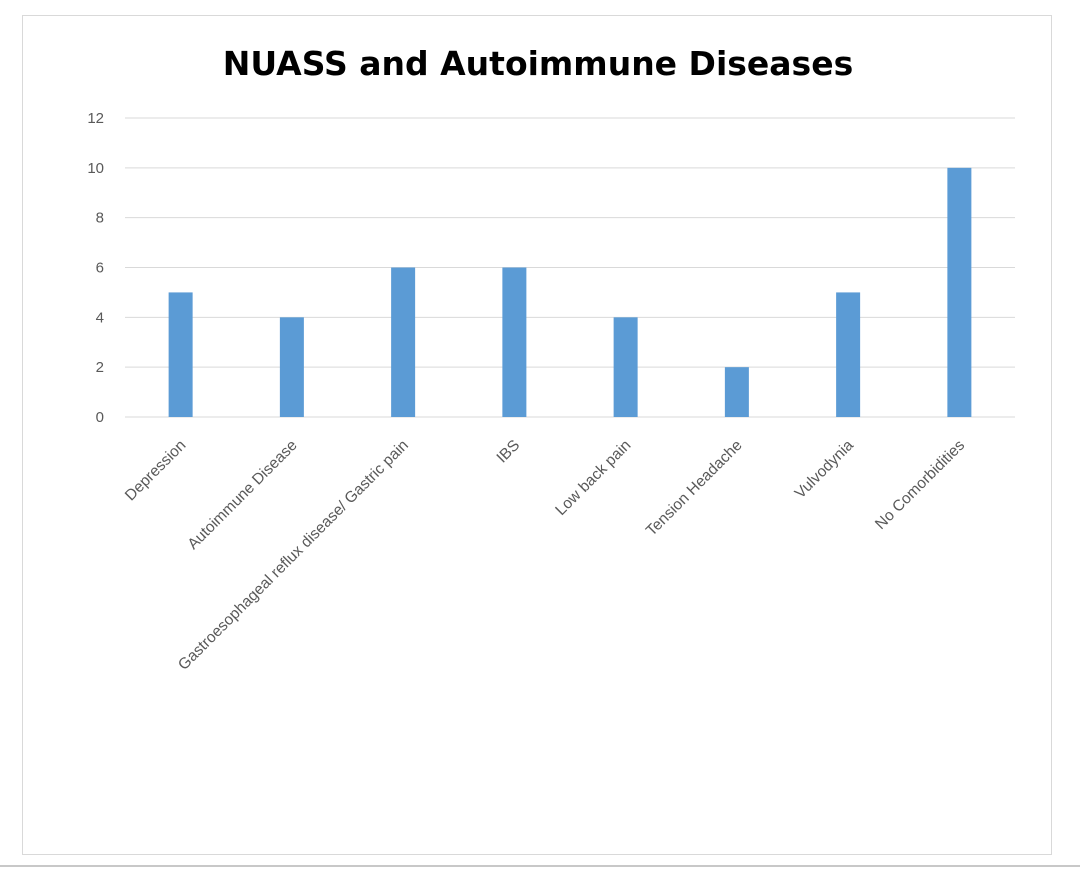 This screenshot has width=1080, height=880. What do you see at coordinates (100, 417) in the screenshot?
I see `y-tick-label: 0` at bounding box center [100, 417].